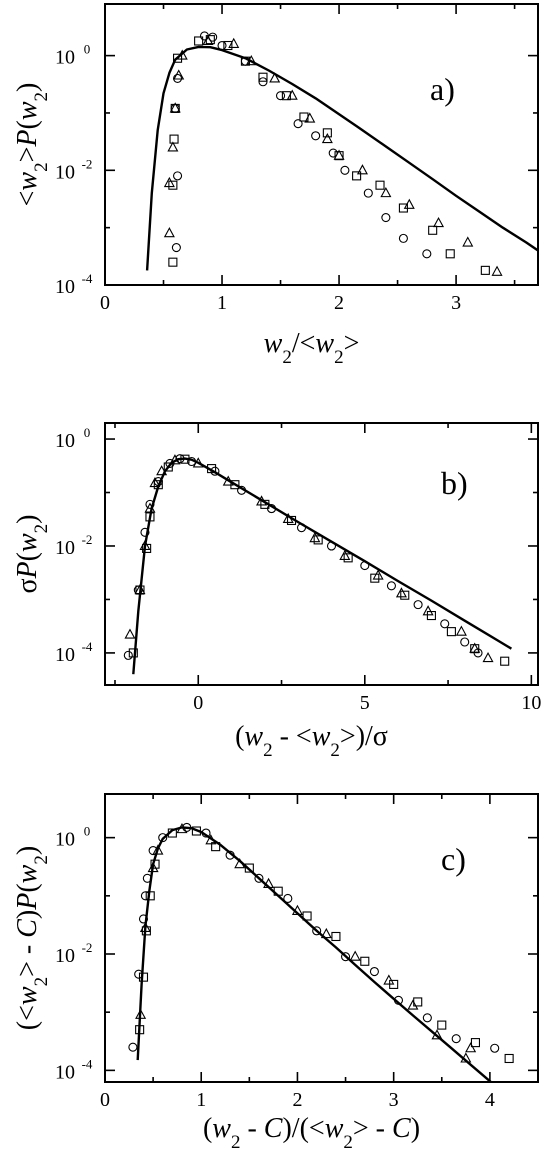  I want to click on x-axis-label: (w2 - <w2>)/σ, so click(311, 741).